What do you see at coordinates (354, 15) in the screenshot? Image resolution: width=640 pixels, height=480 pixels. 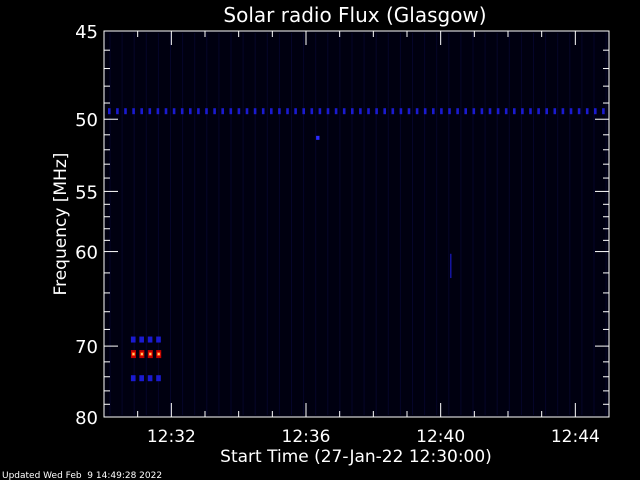 I see `chart-title: Solar radio Flux (Glasgow)` at bounding box center [354, 15].